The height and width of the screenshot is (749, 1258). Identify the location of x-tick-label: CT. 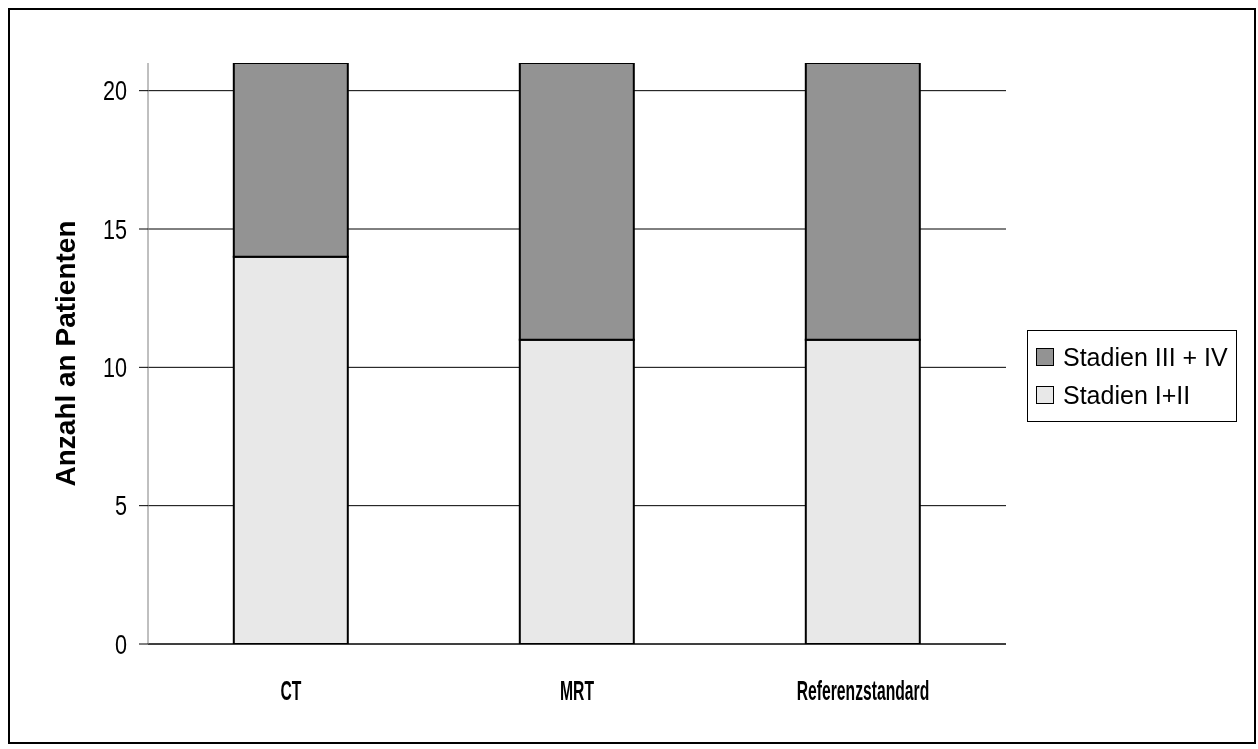
(291, 690).